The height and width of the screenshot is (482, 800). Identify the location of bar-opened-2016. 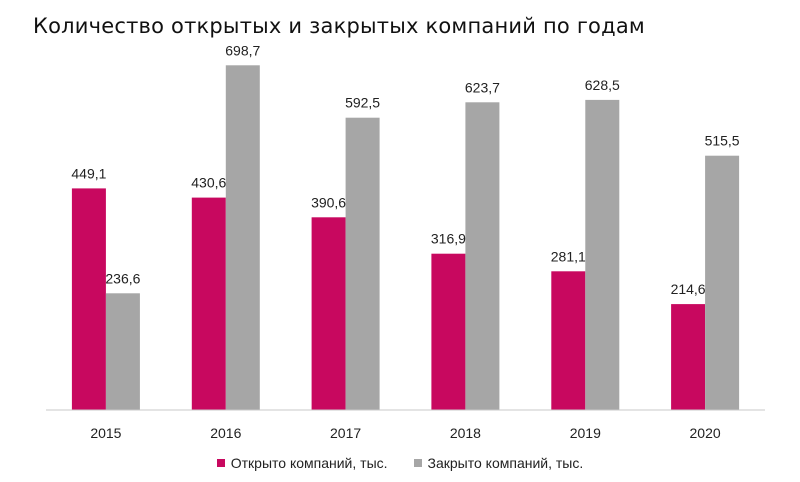
(208, 303).